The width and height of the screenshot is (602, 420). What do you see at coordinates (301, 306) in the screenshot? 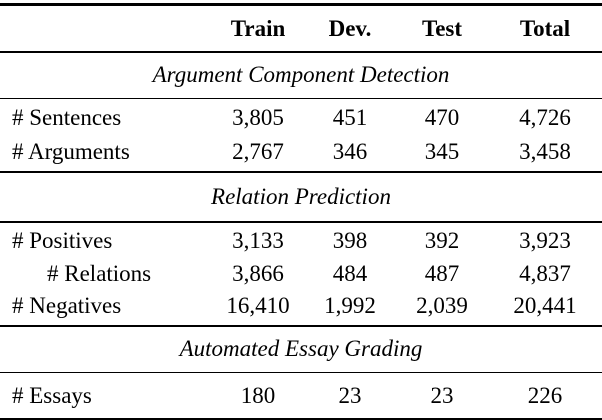
I see `table-row: # Negatives 16,410 1,992 2,039 20,441` at bounding box center [301, 306].